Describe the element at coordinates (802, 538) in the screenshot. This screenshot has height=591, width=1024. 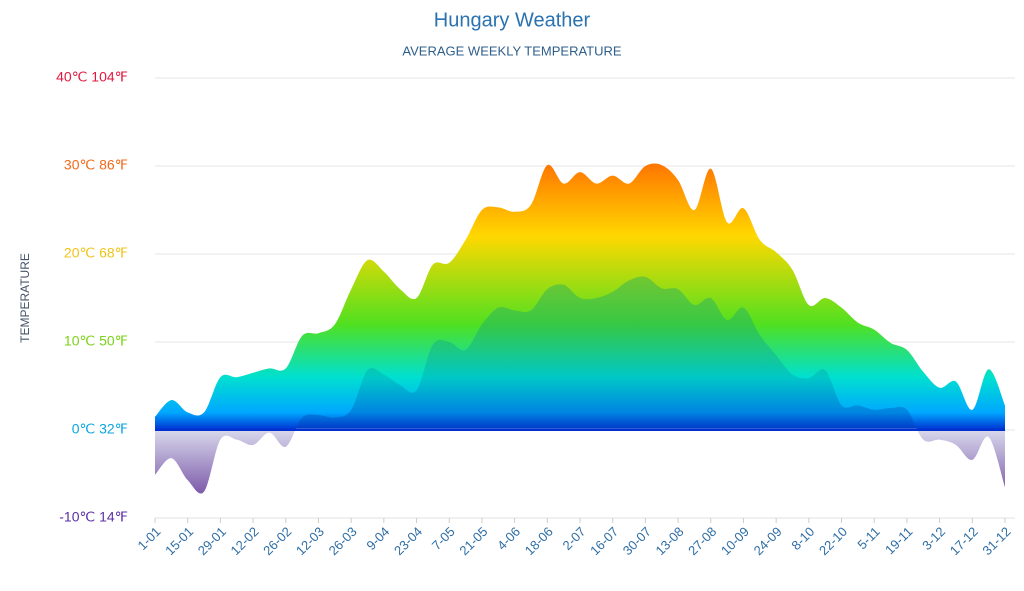
I see `x-tick-label: 8-10` at that location.